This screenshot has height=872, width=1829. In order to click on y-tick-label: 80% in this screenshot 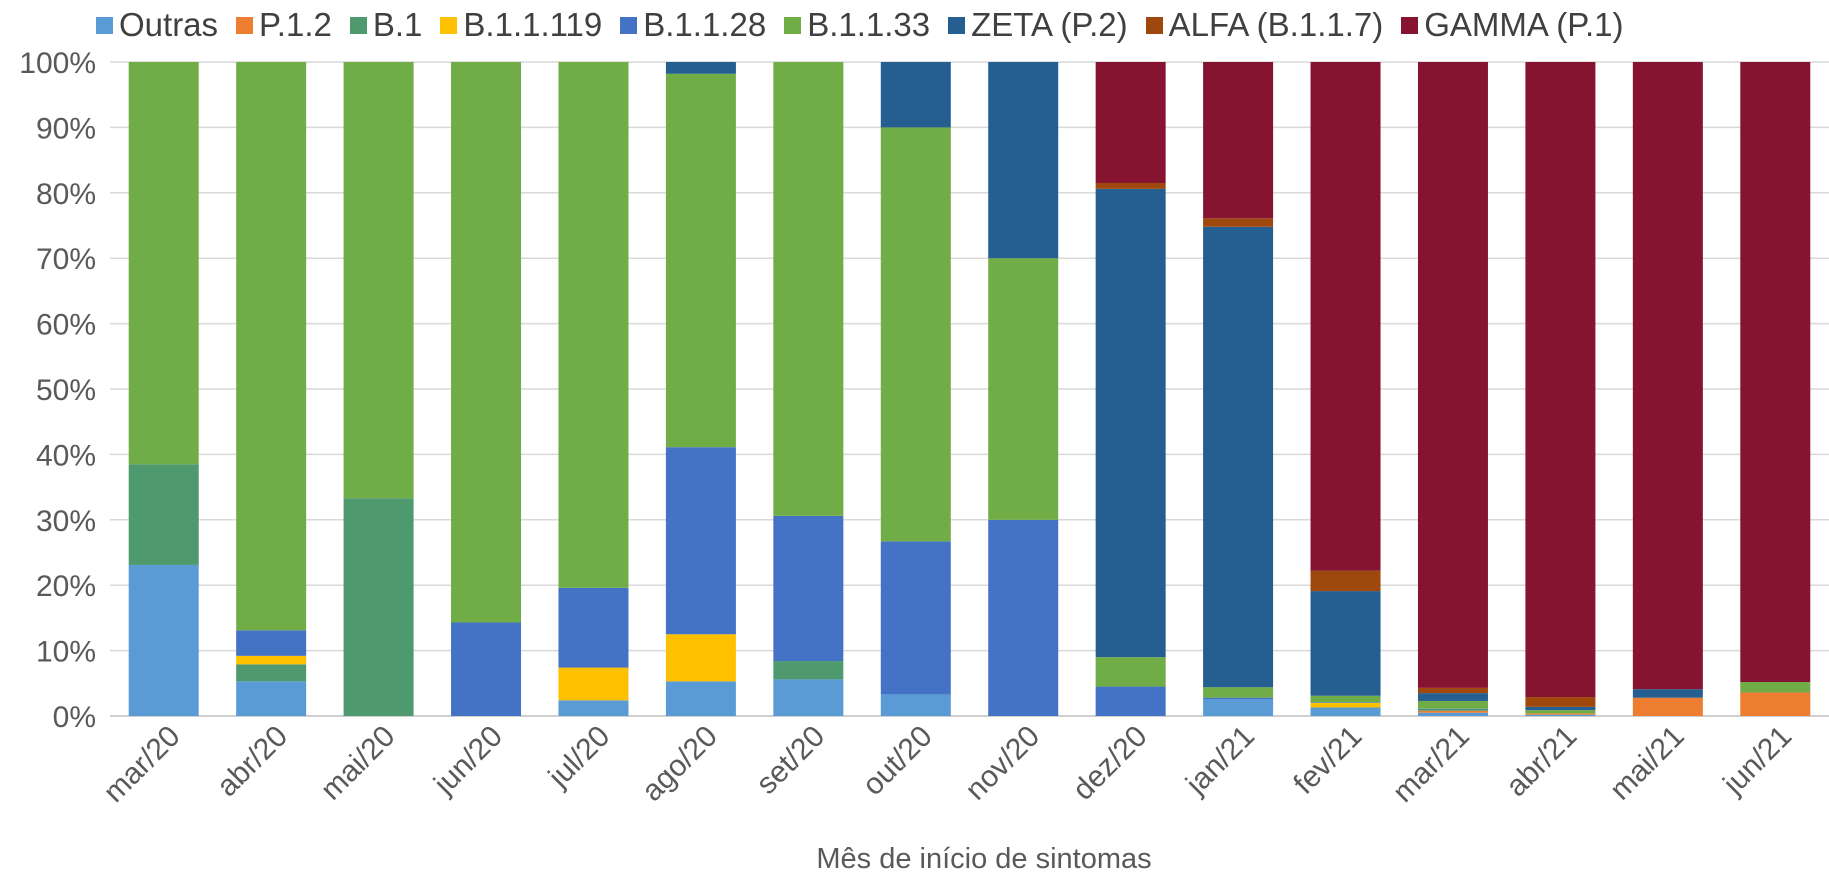, I will do `click(66, 194)`.